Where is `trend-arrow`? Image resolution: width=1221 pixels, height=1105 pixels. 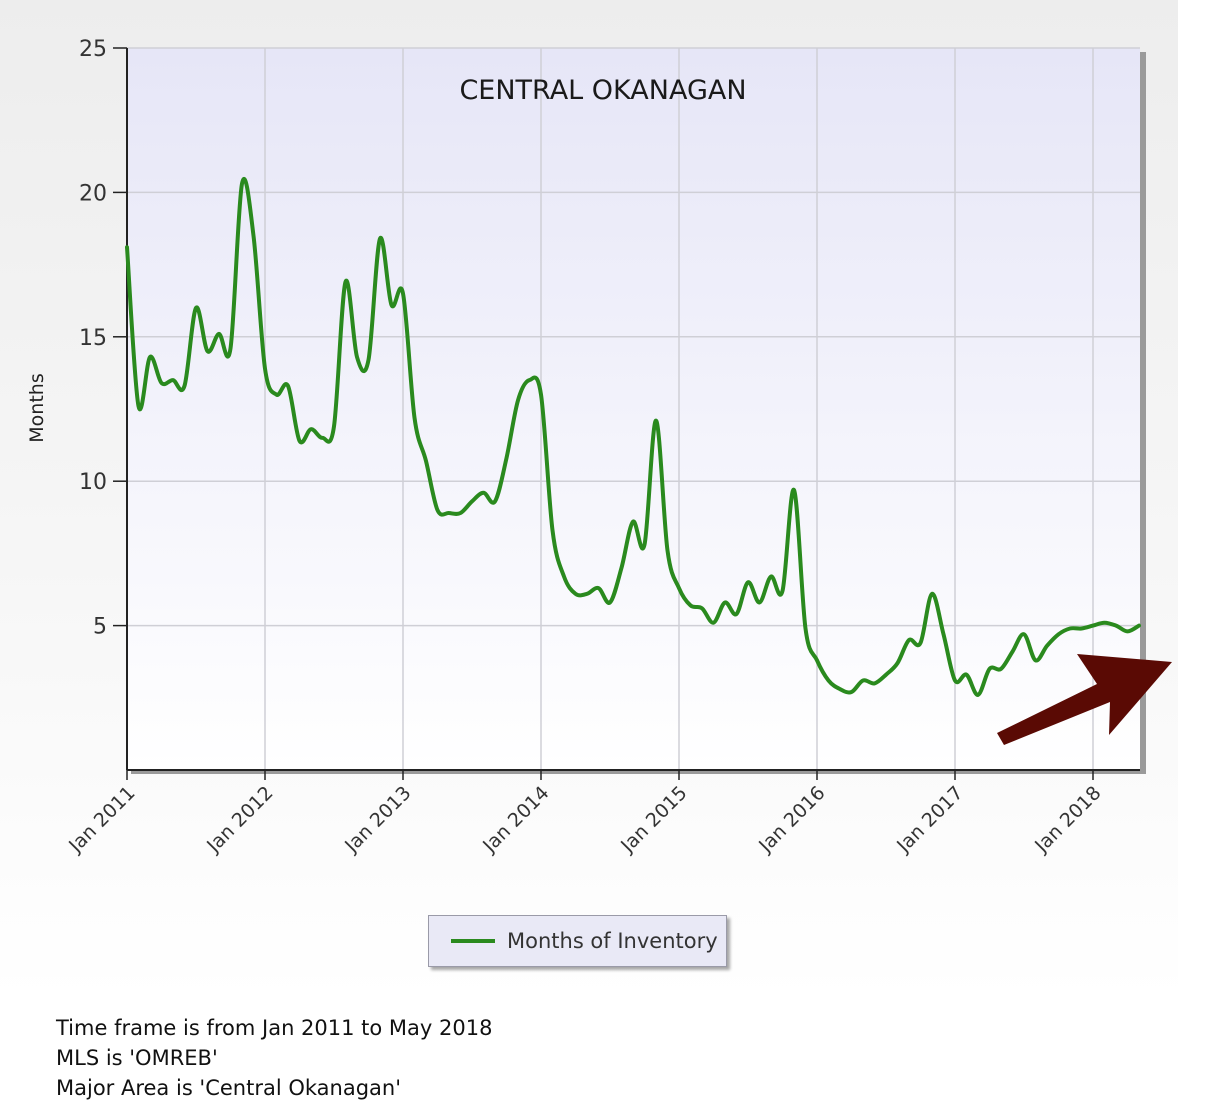 trend-arrow is located at coordinates (1084, 699).